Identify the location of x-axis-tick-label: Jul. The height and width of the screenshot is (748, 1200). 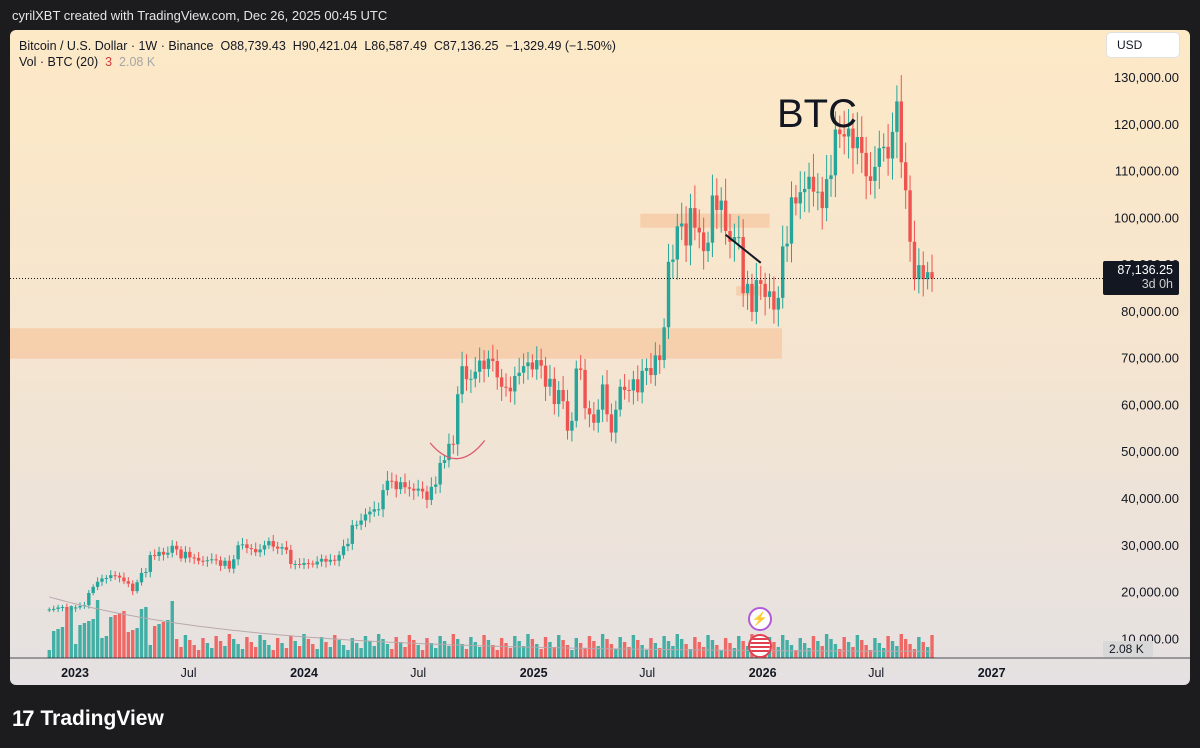
(876, 673).